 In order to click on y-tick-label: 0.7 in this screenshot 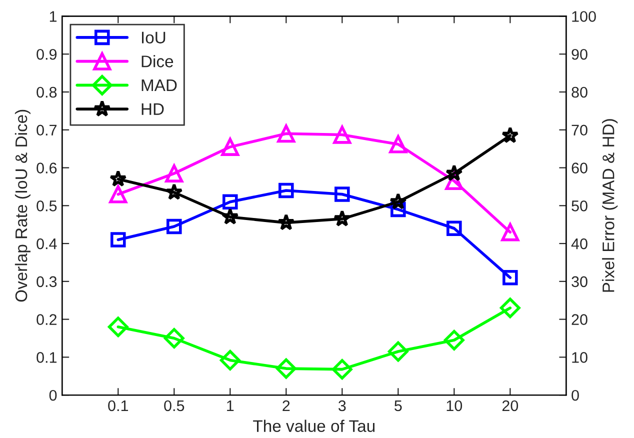, I will do `click(46, 130)`.